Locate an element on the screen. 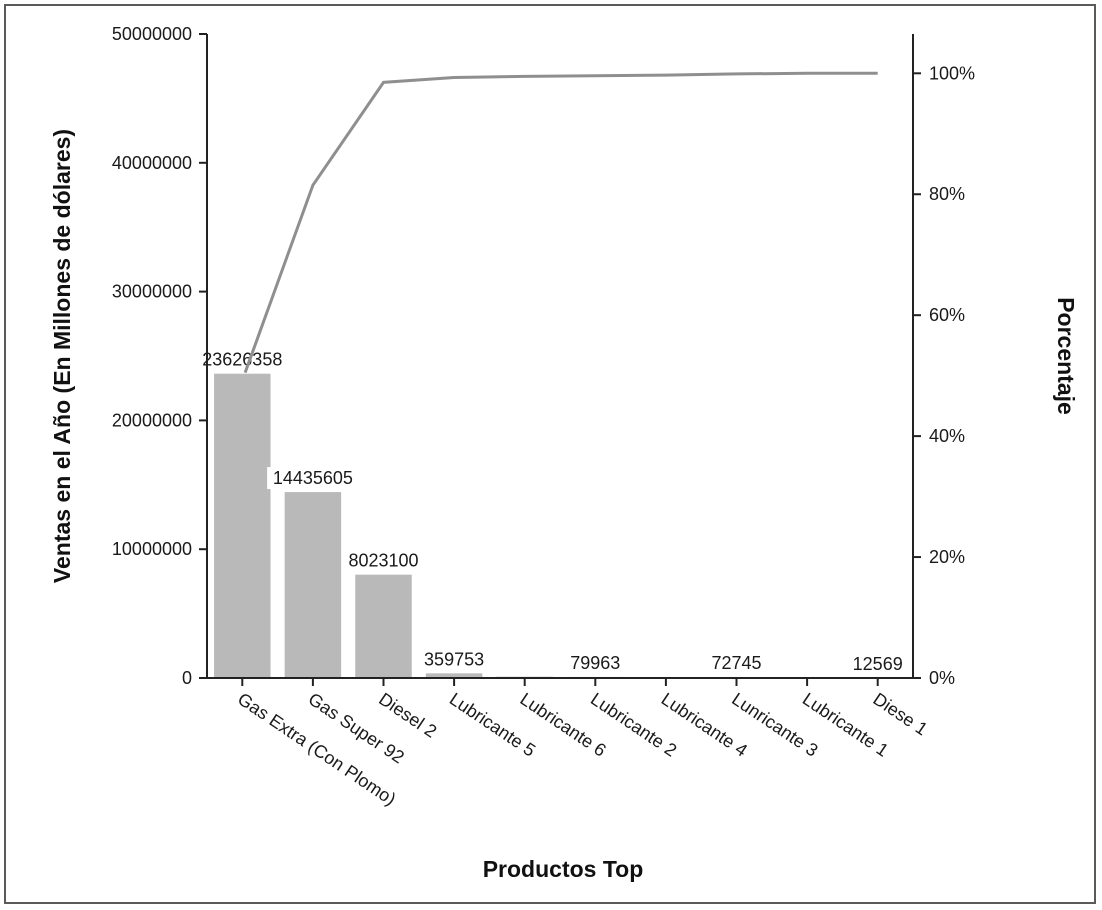 This screenshot has width=1102, height=910. data-label: 79963 is located at coordinates (595, 663).